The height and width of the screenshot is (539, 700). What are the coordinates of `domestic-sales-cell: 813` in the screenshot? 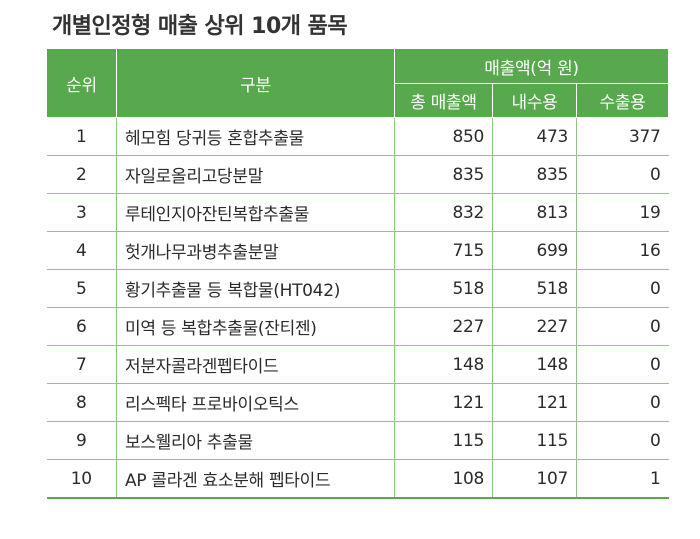 It's located at (534, 212).